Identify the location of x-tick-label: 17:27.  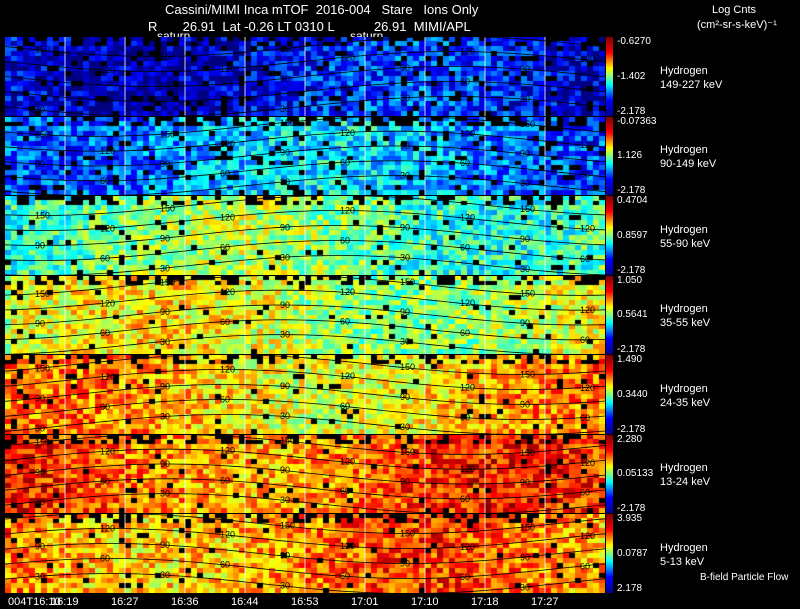
(545, 602).